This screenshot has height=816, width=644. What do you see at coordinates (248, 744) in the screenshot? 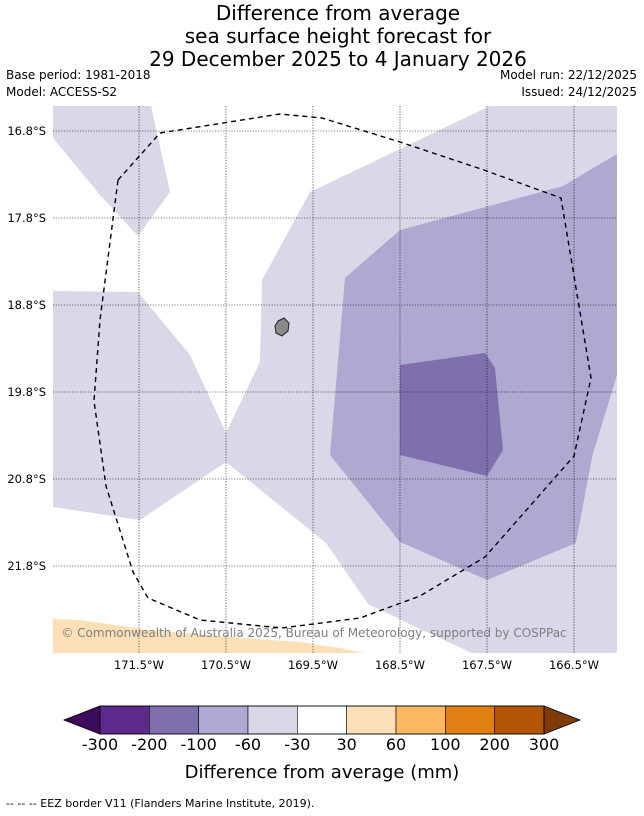
I see `colorbar-tick-label: -60` at bounding box center [248, 744].